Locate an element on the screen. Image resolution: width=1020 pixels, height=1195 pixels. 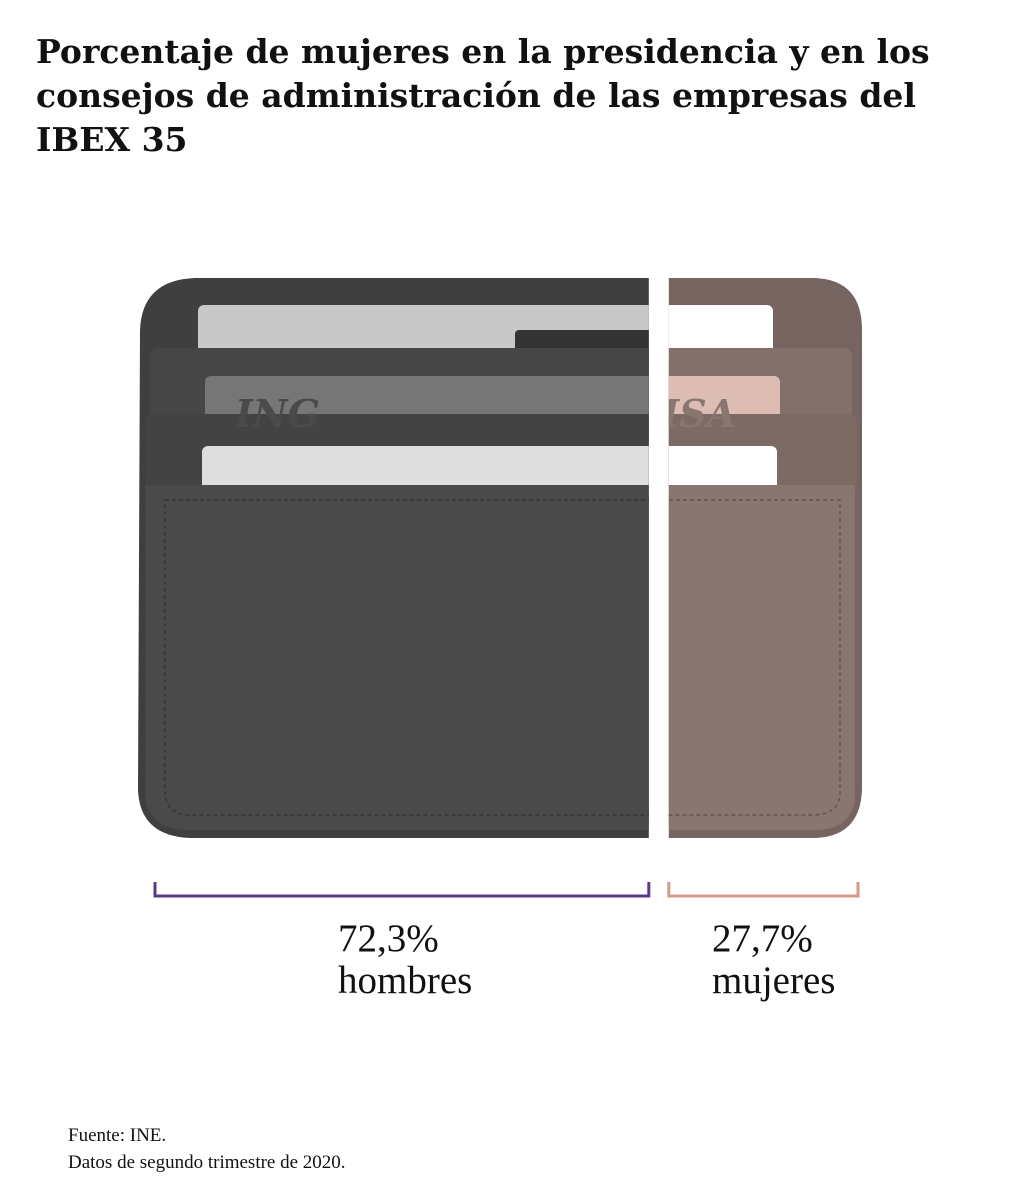
date-note: Datos de segundo trimestre de 2020. is located at coordinates (207, 1162).